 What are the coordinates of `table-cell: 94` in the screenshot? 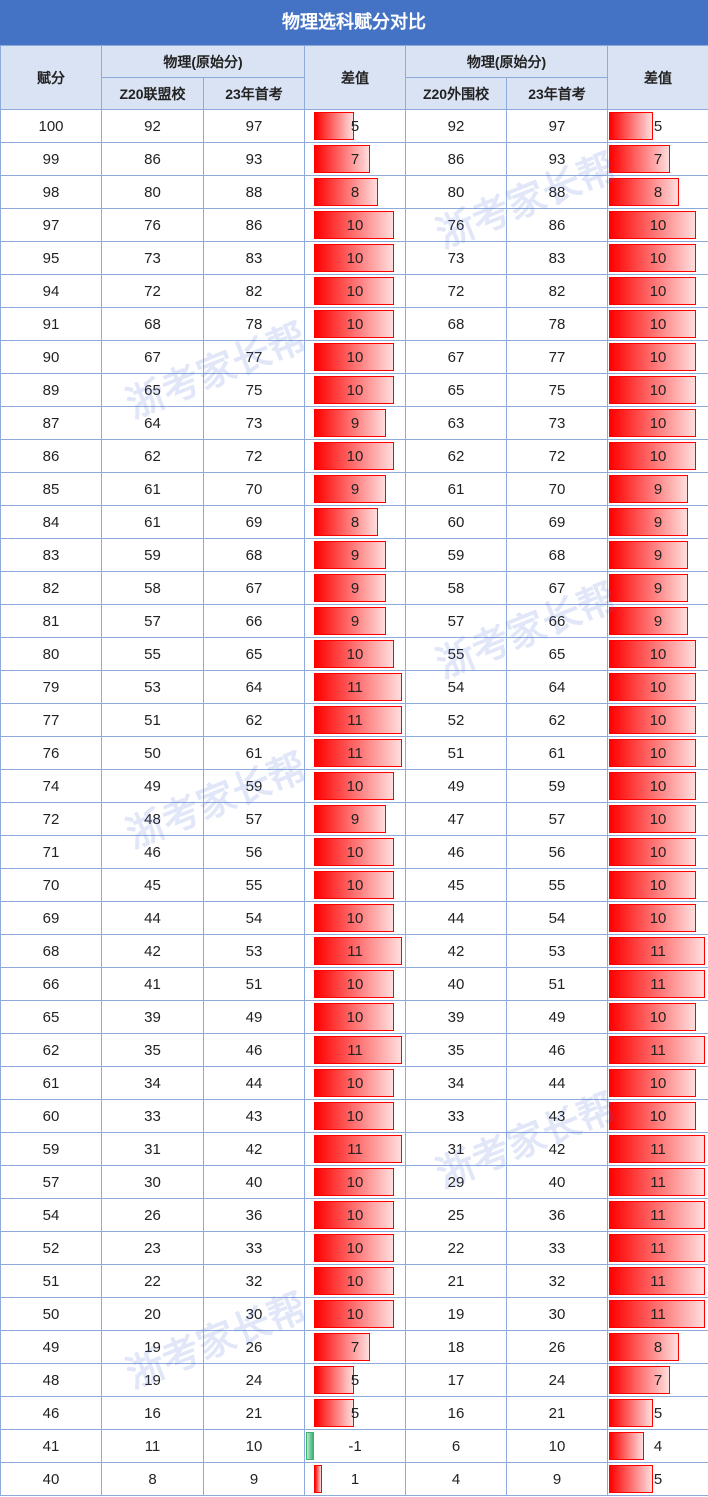 It's located at (51, 291).